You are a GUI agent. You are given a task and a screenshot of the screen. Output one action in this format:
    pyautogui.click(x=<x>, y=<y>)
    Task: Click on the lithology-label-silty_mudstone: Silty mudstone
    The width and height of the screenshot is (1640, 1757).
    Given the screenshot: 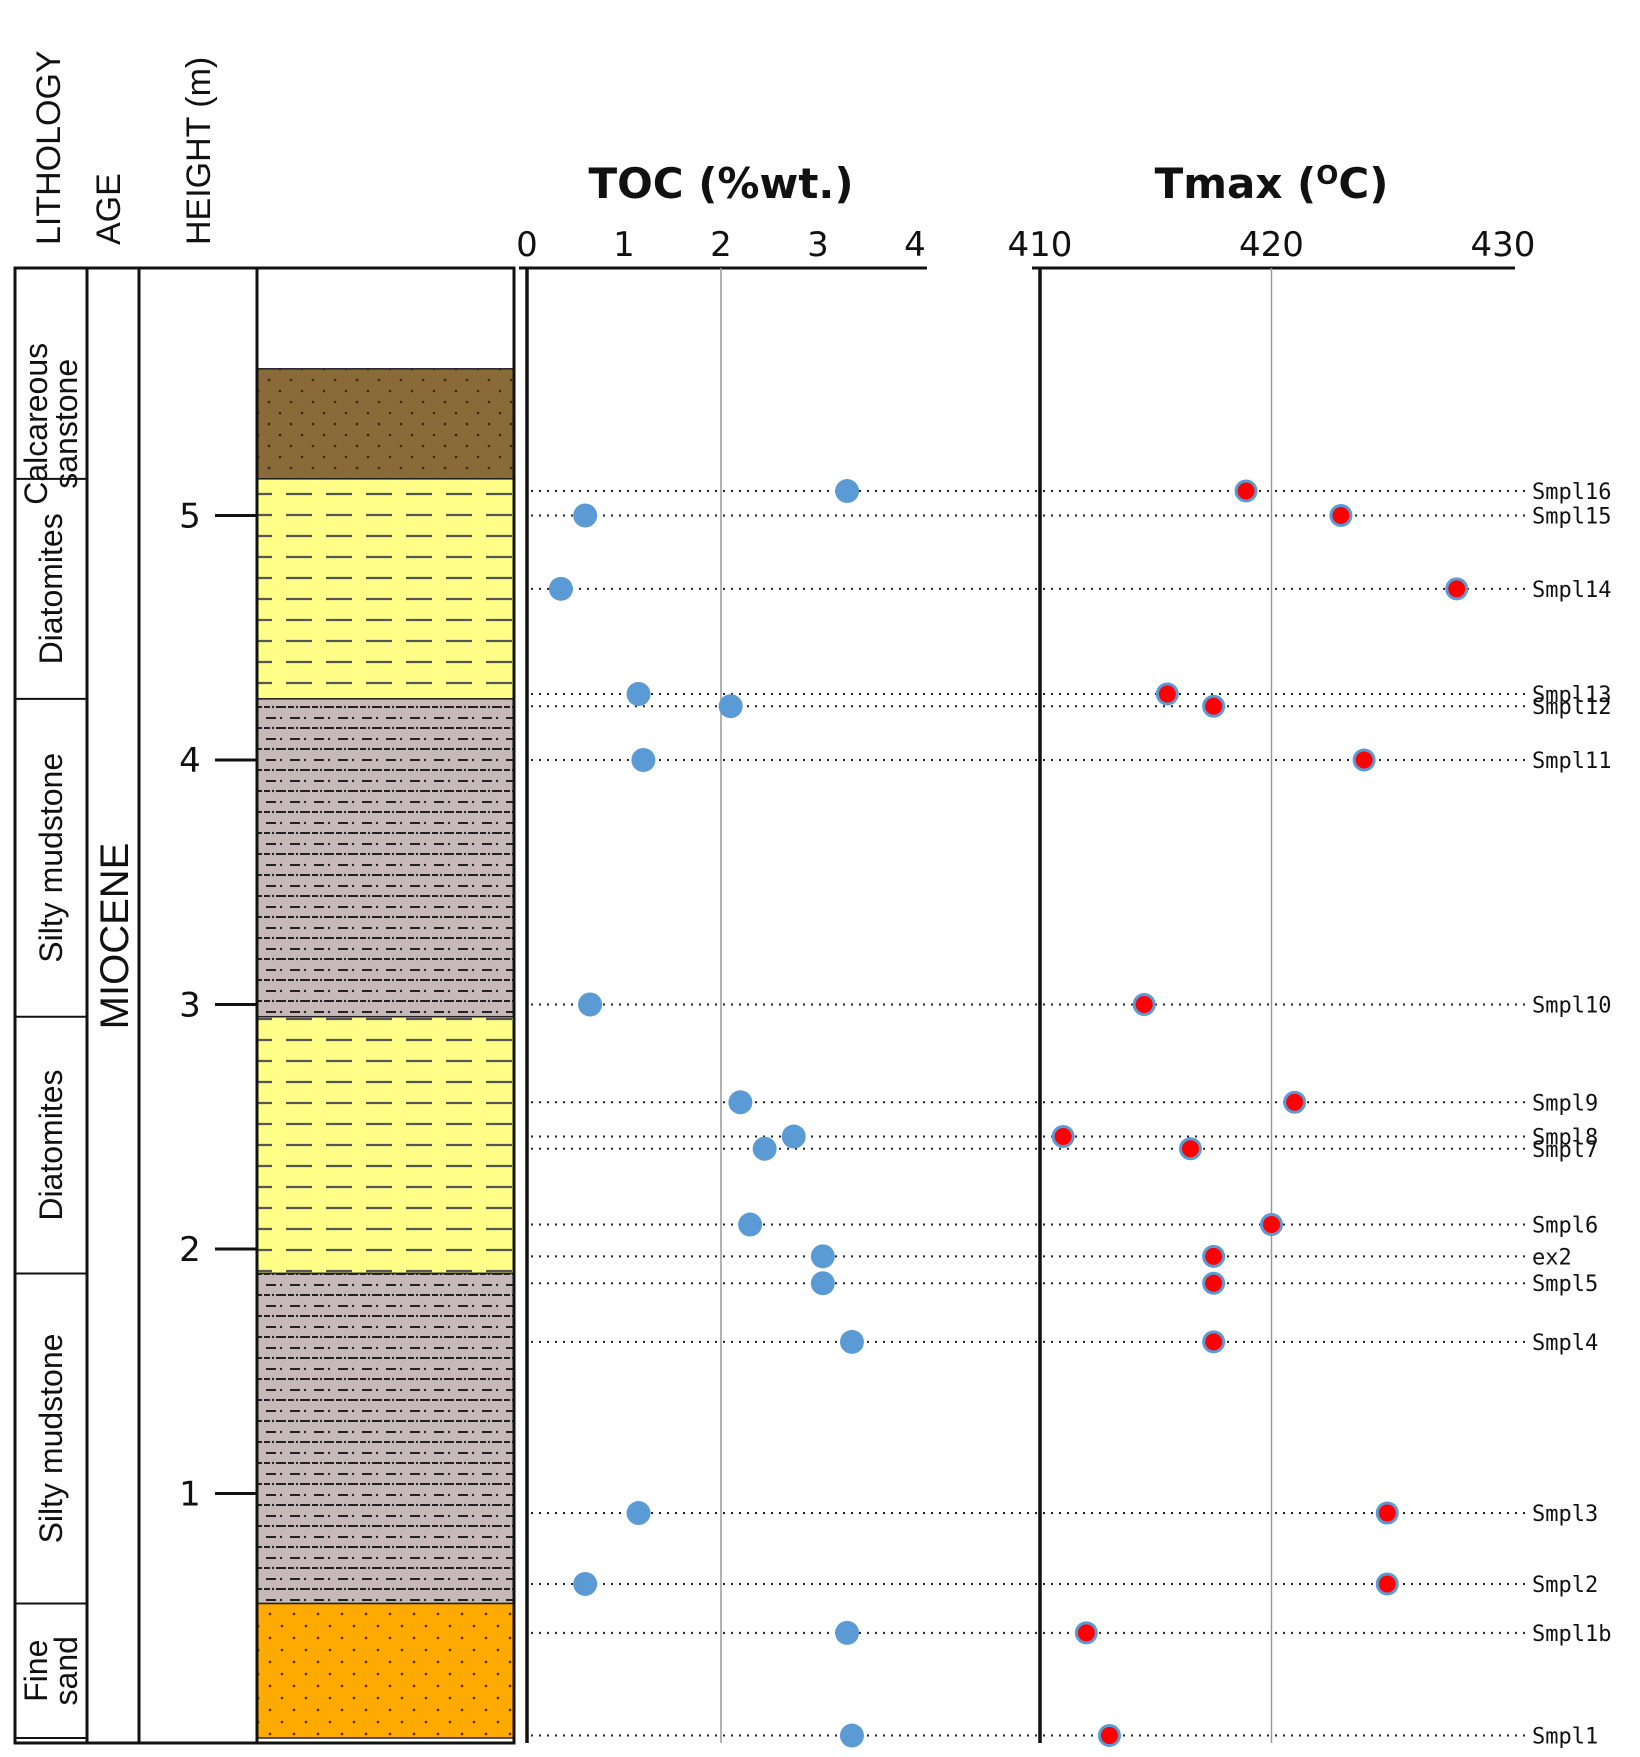 What is the action you would take?
    pyautogui.click(x=51, y=858)
    